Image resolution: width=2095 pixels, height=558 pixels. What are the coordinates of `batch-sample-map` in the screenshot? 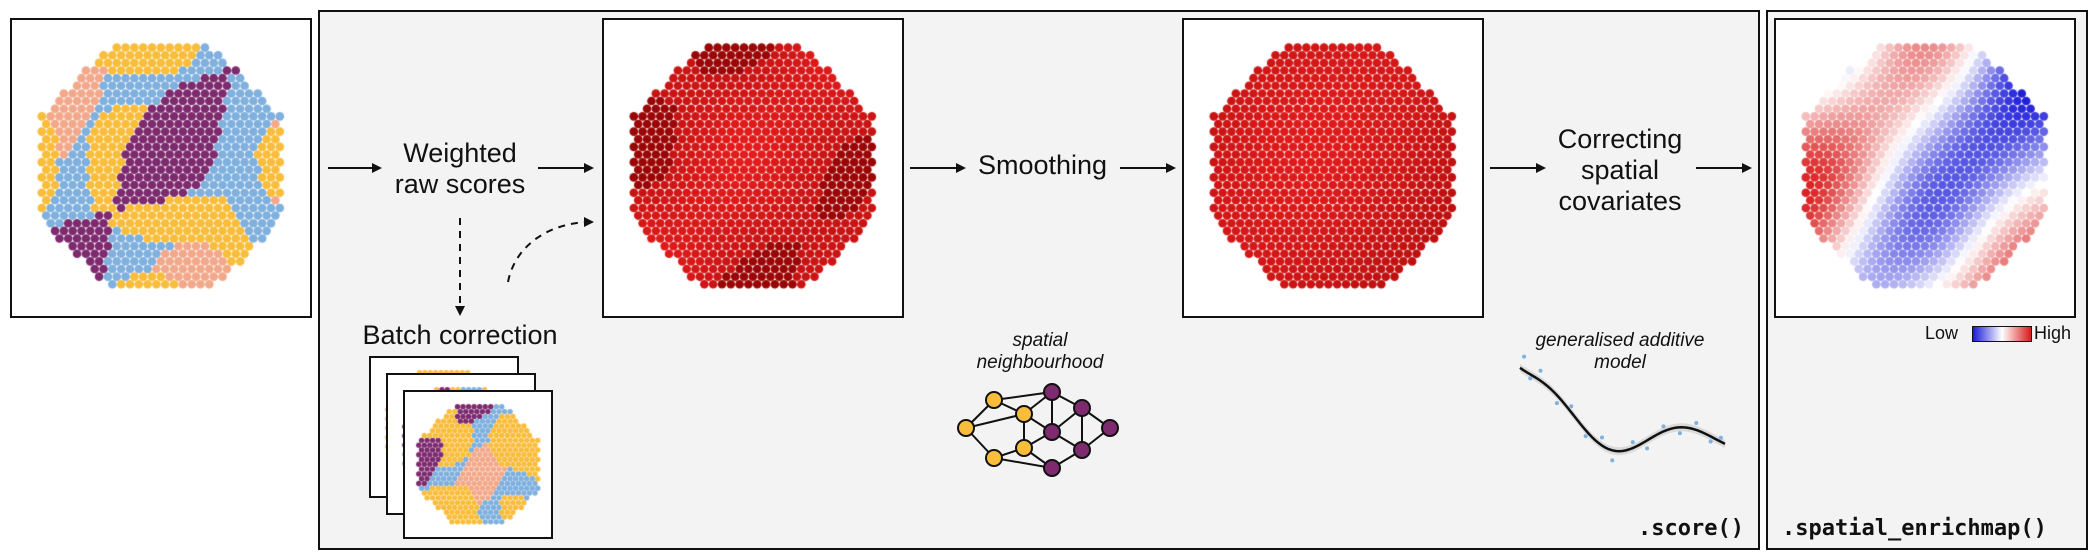 It's located at (479, 465).